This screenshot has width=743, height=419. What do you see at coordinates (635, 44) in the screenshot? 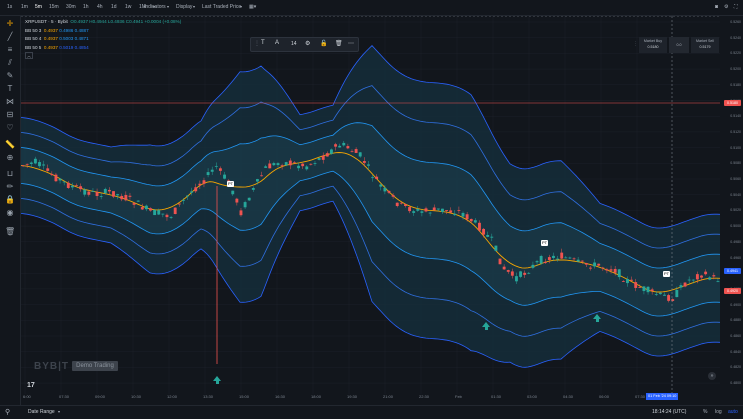
I see `trade-drag-icon: ⋮` at bounding box center [635, 44].